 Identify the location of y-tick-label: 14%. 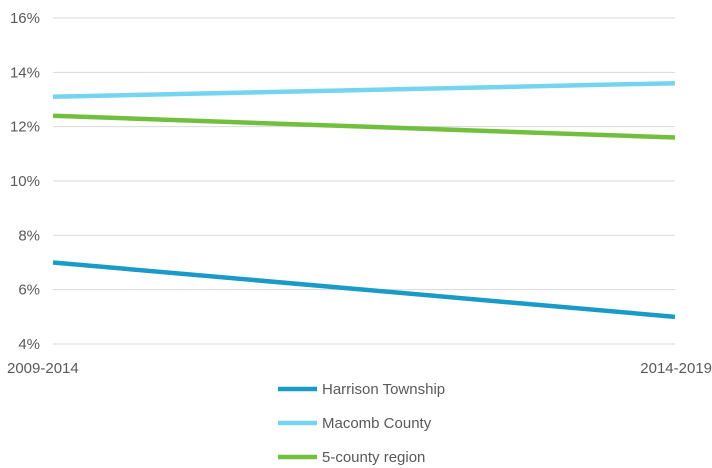
(25, 72).